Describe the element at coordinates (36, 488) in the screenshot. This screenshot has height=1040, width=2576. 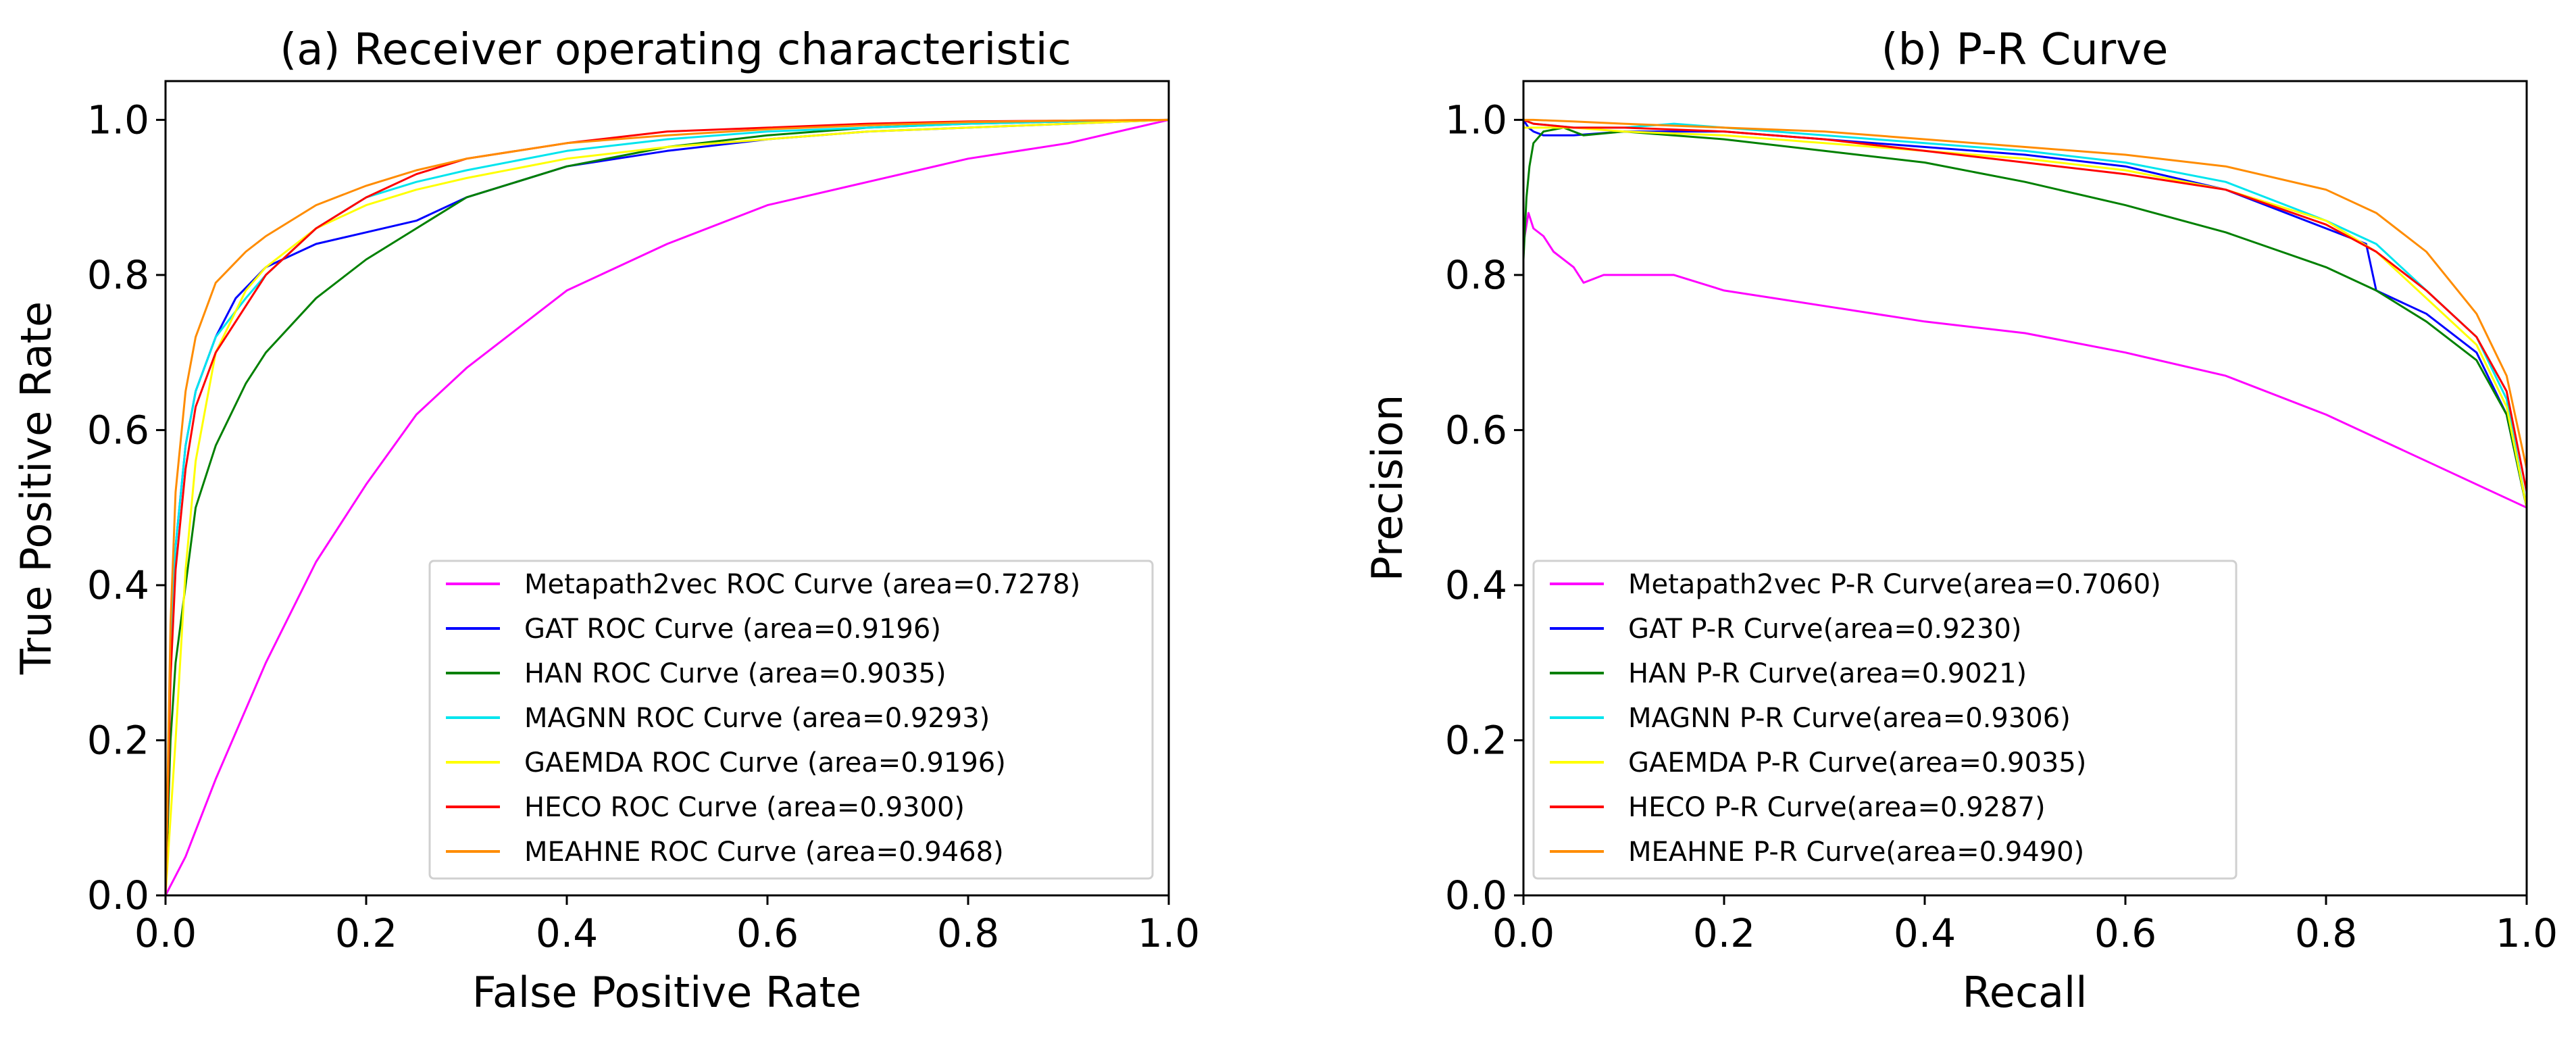
I see `roc-y-axis-label: True Positive Rate` at that location.